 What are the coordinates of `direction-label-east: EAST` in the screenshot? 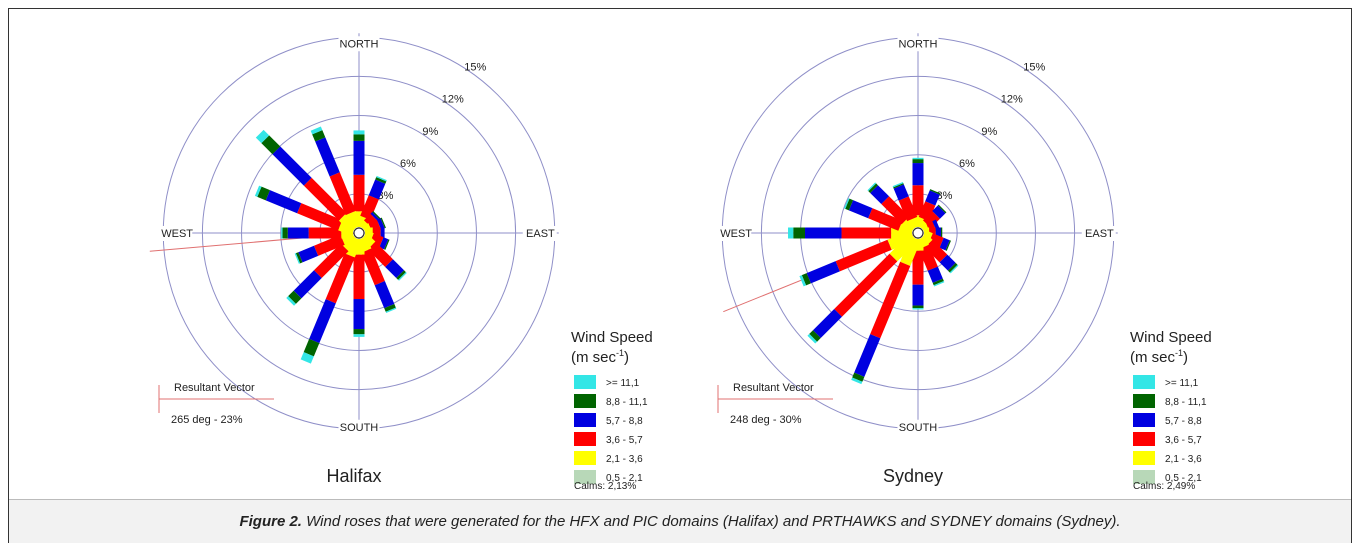 It's located at (1099, 234).